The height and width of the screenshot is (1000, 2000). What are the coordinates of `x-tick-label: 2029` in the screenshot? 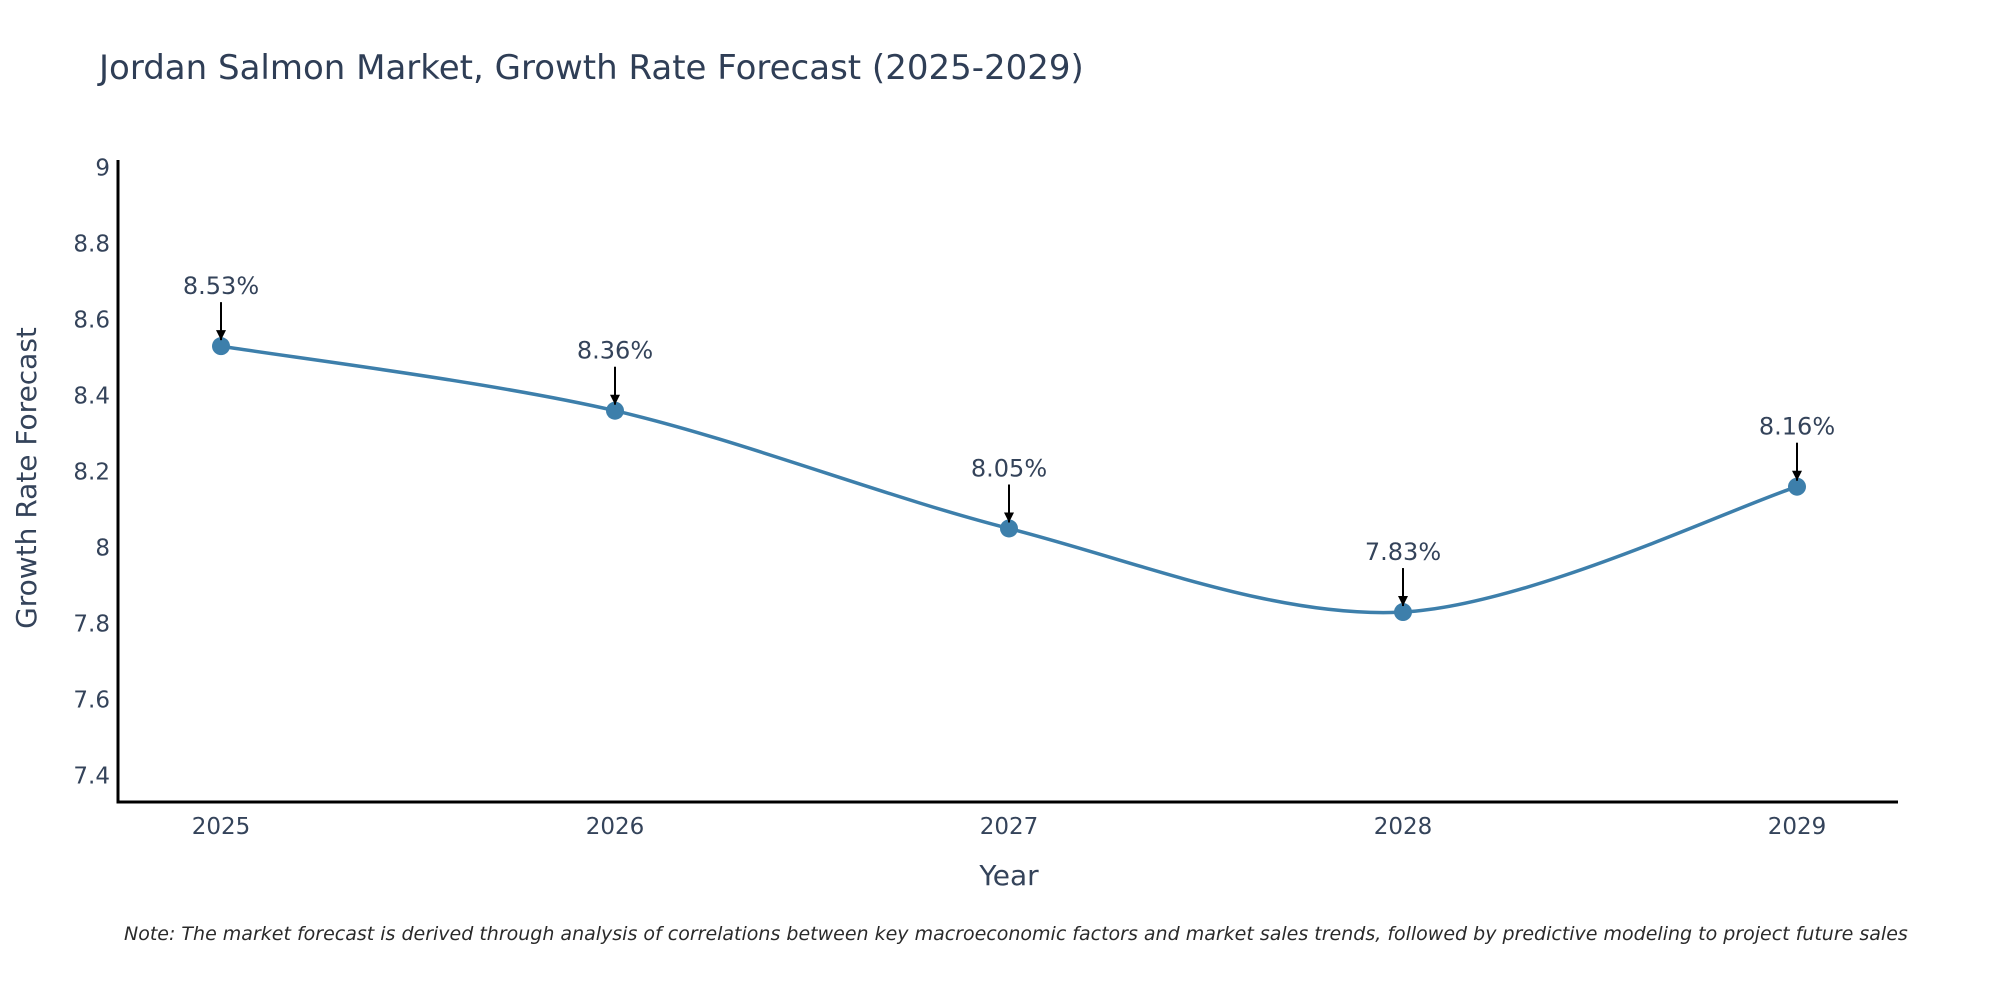 It's located at (1797, 827).